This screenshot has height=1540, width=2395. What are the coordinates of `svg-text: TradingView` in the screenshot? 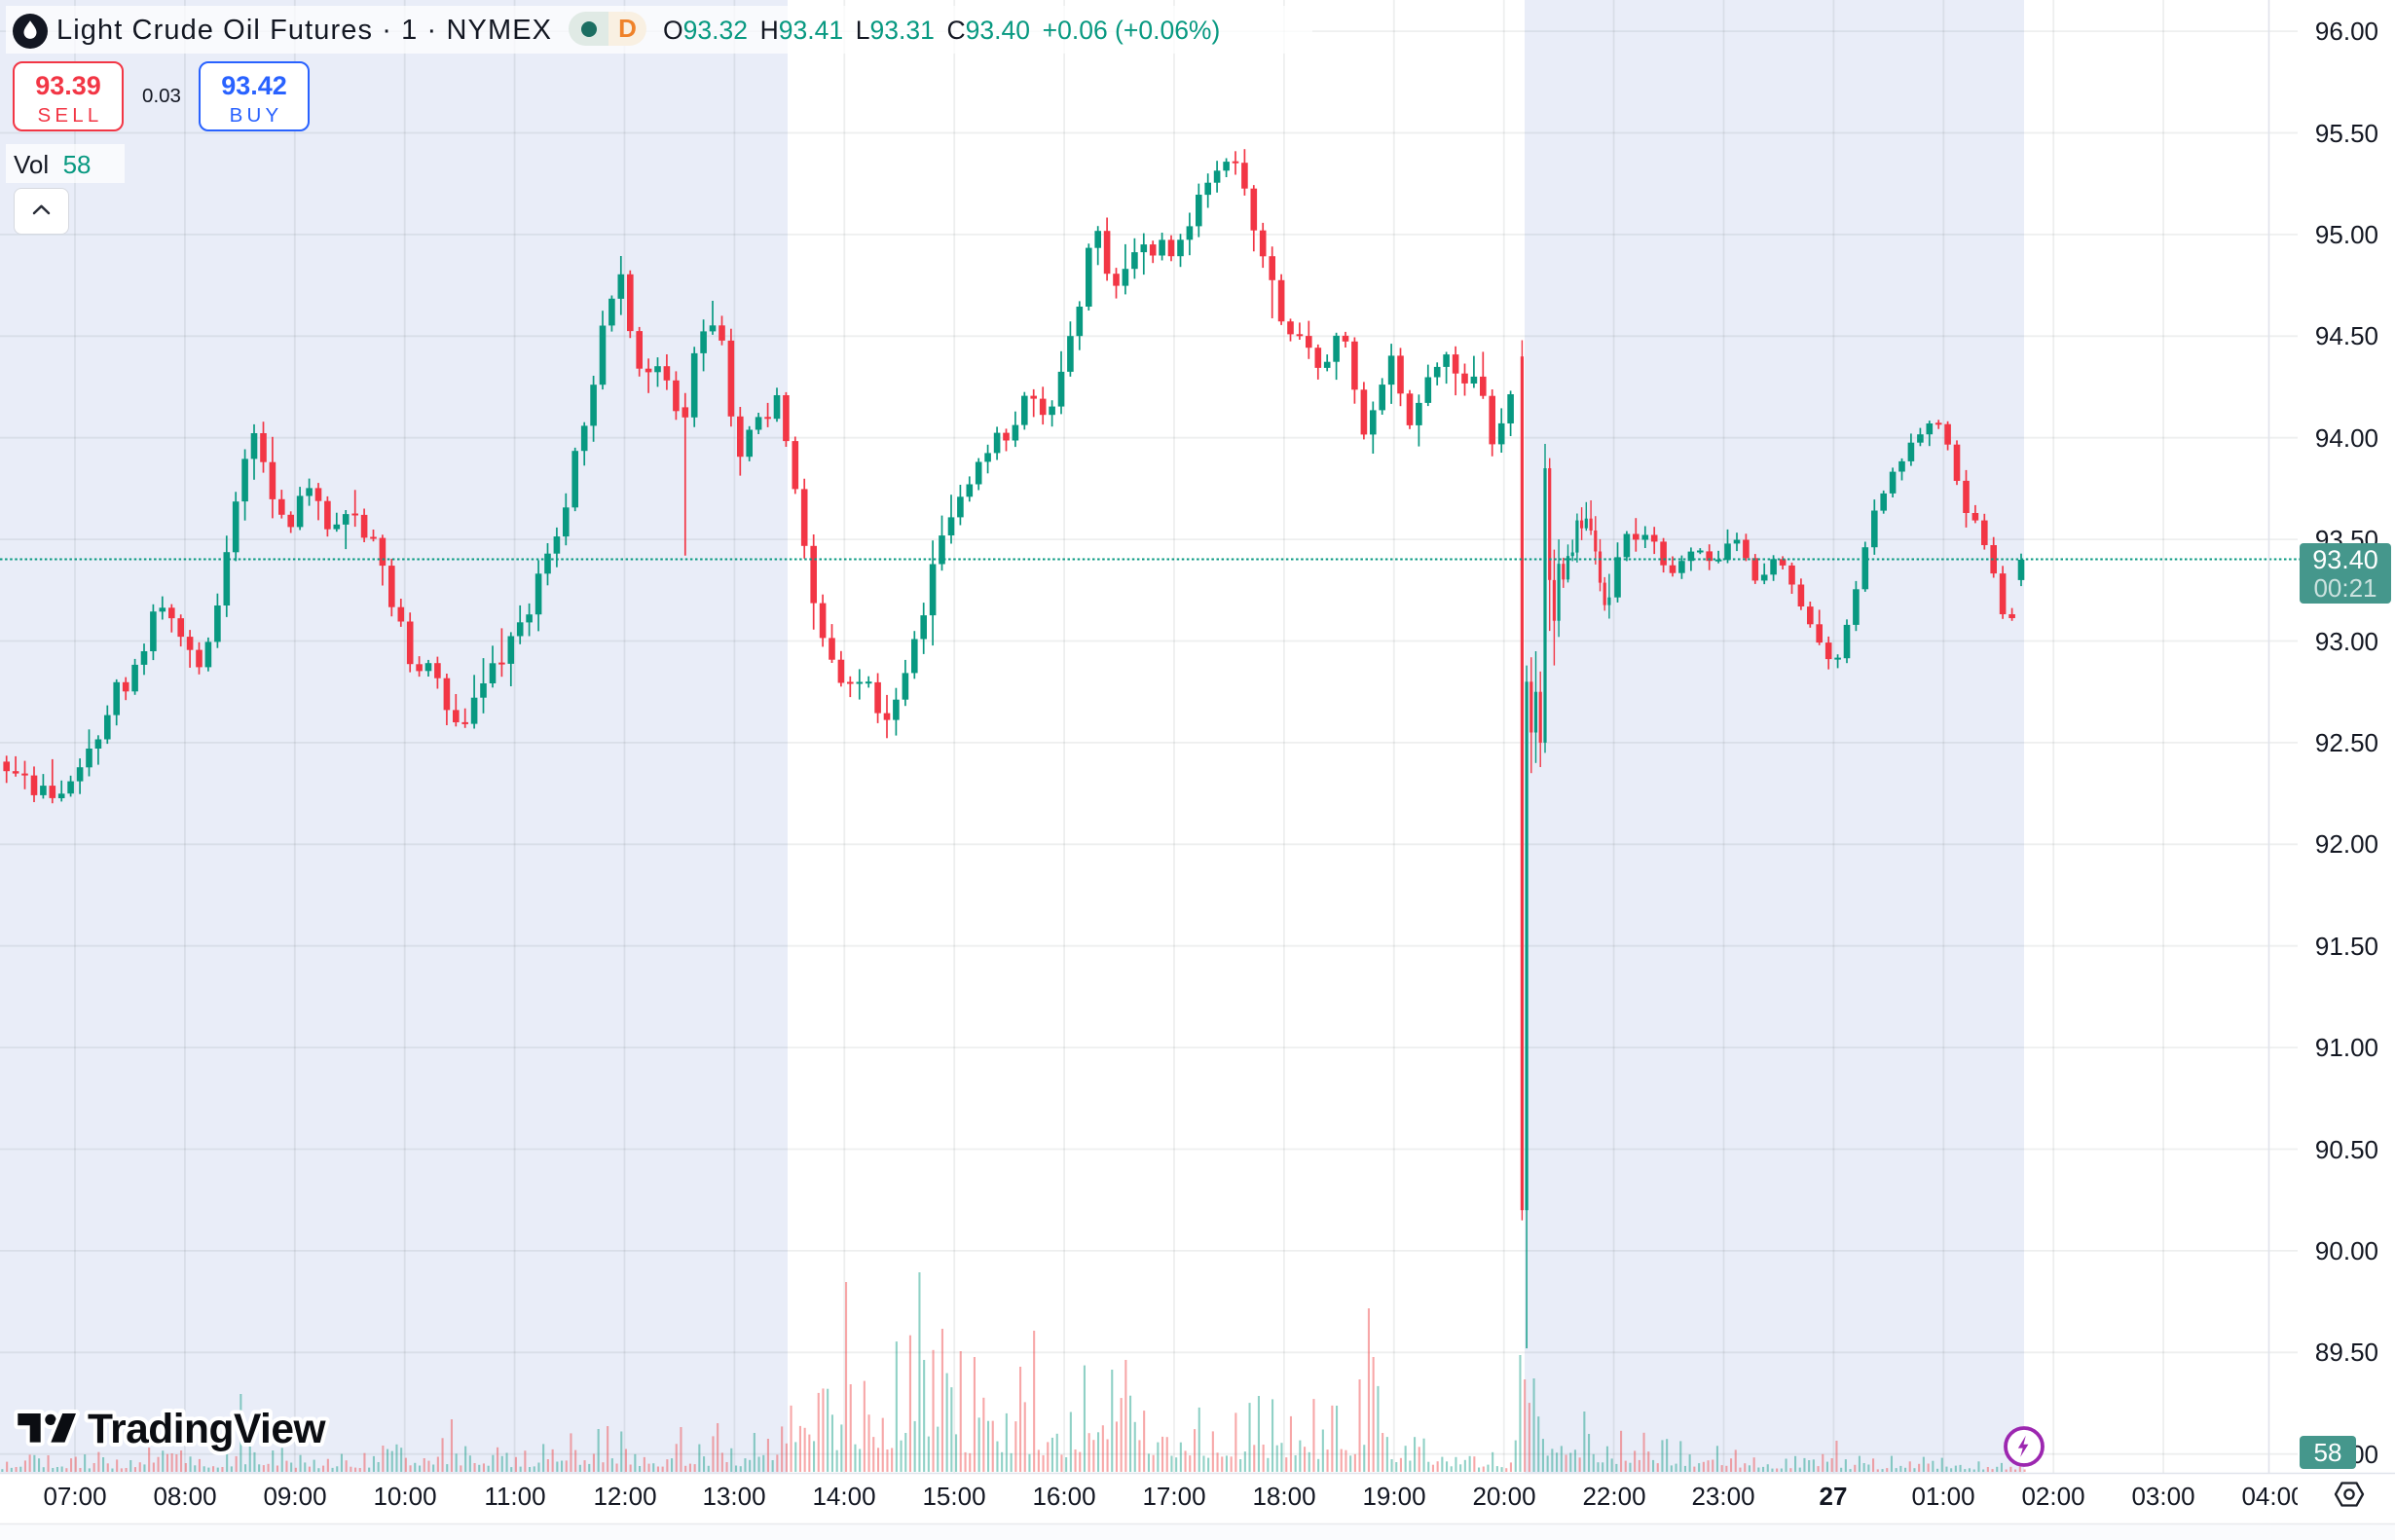 It's located at (208, 1429).